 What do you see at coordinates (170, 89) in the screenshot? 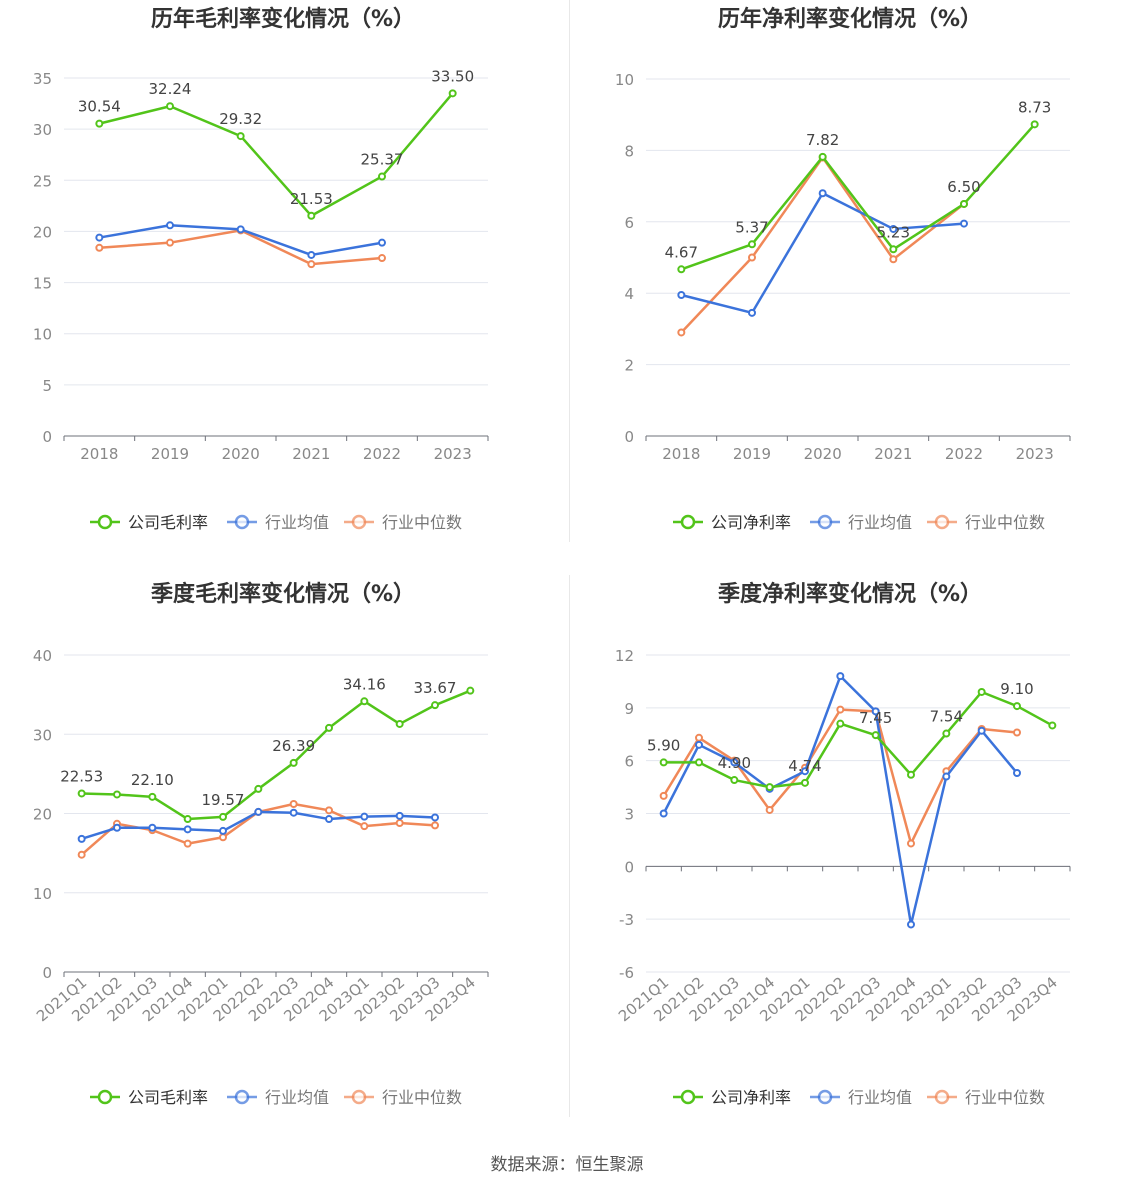
I see `data-label: 32.24` at bounding box center [170, 89].